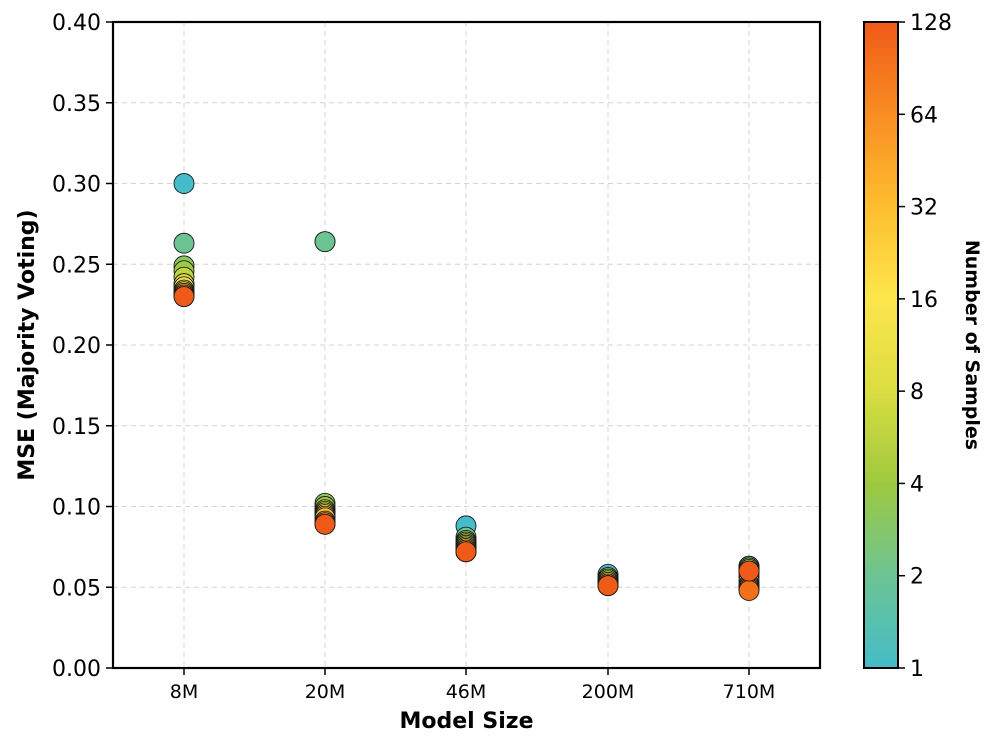  I want to click on y-tick-label: 0.25, so click(76, 265).